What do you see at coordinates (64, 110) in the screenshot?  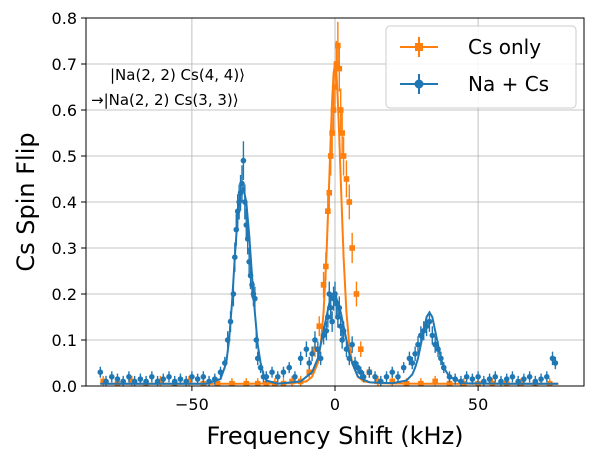 I see `y-tick-label: 0.6` at bounding box center [64, 110].